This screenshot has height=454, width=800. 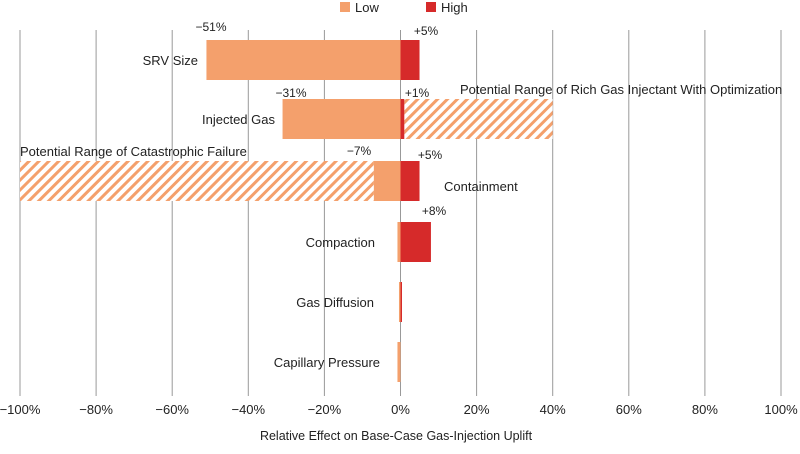 I want to click on x-tick-label: −100%, so click(x=20, y=409).